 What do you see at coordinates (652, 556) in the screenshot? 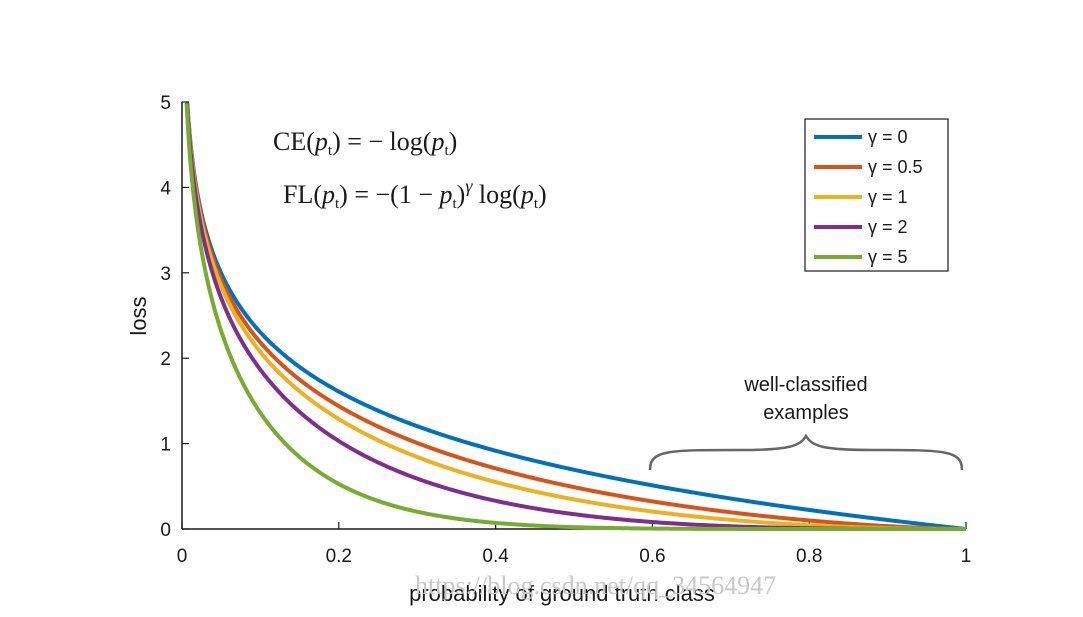
I see `x-tick-label: 0.6` at bounding box center [652, 556].